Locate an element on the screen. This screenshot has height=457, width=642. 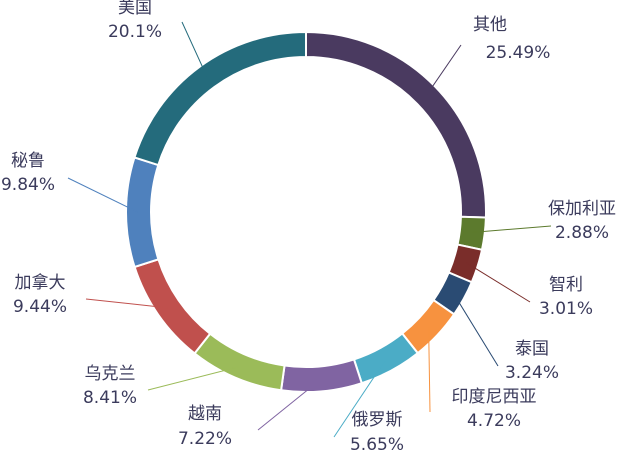
slice-name-label: 其他 is located at coordinates (490, 25).